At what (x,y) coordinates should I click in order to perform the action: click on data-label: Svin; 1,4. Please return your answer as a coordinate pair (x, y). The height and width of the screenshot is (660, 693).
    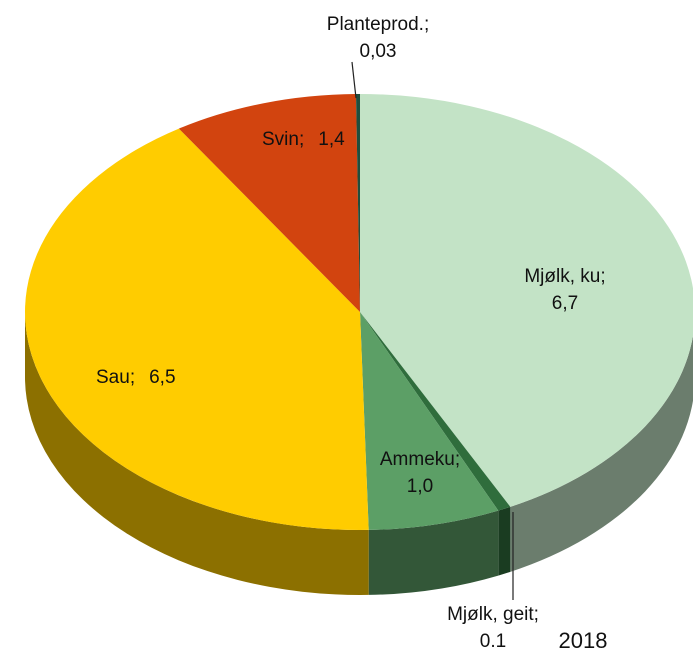
    Looking at the image, I should click on (303, 139).